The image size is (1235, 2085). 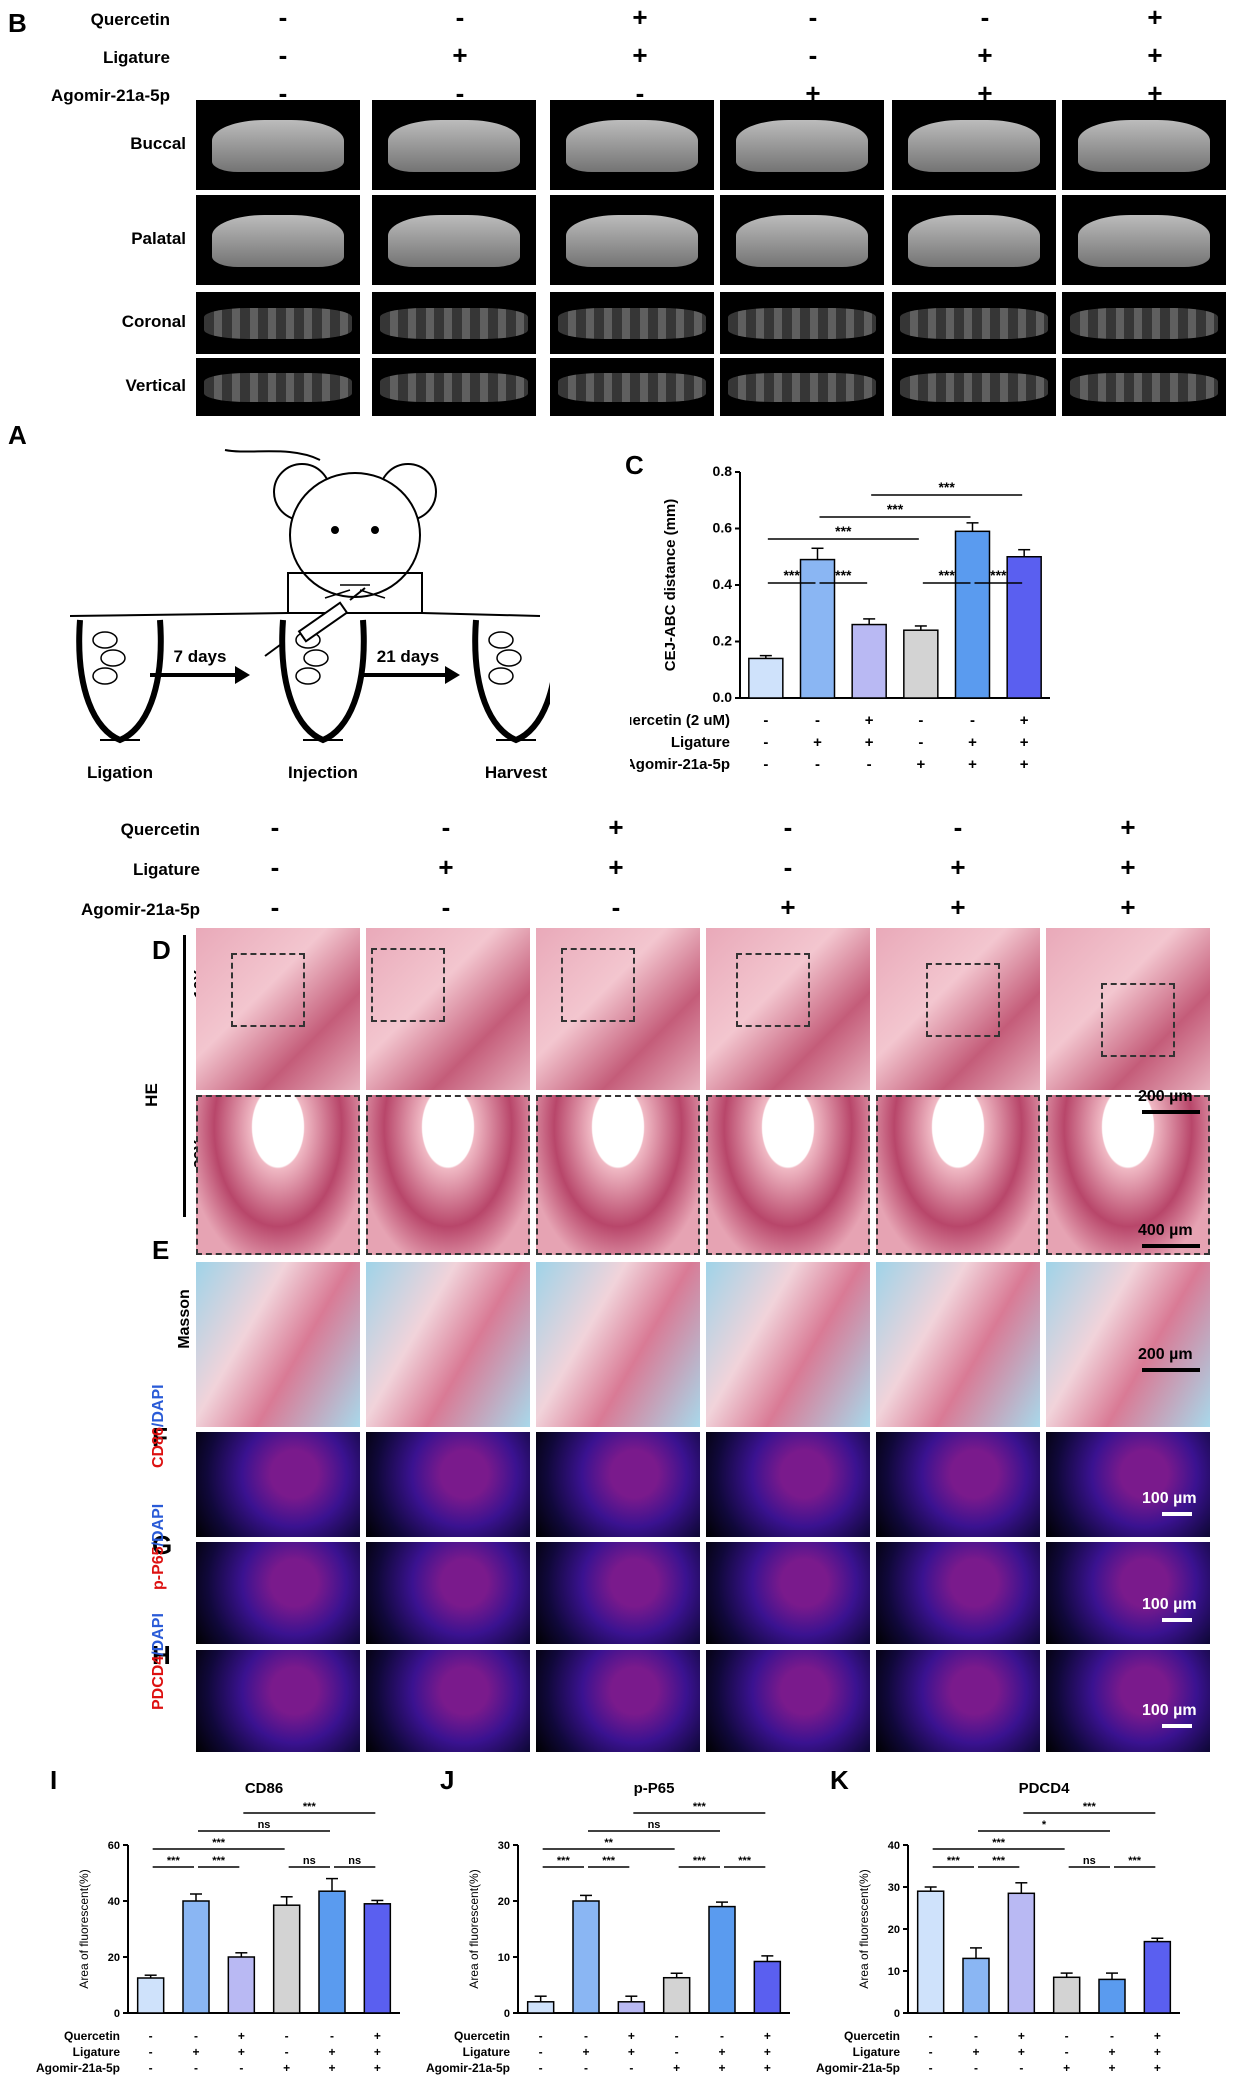 What do you see at coordinates (408, 656) in the screenshot?
I see `arrow-label-2: 21 days` at bounding box center [408, 656].